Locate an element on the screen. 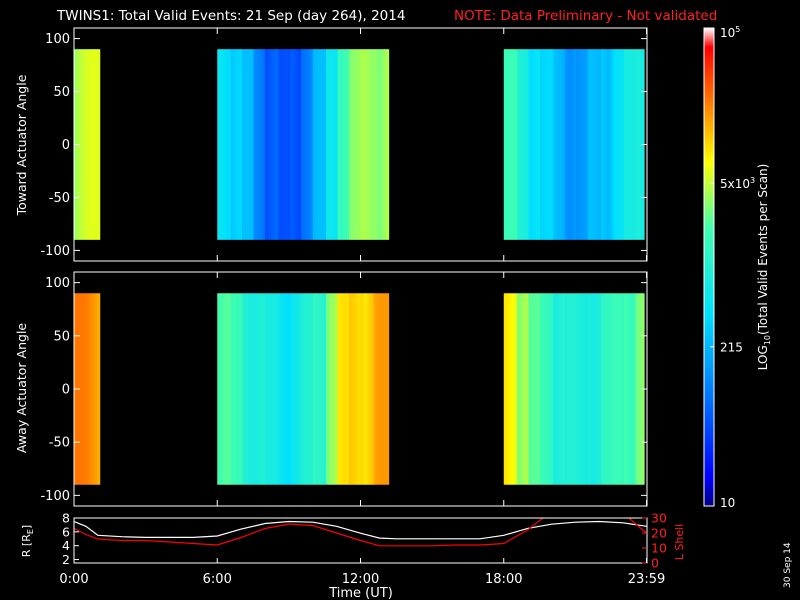 The image size is (800, 600). data-note: NOTE: Data Preliminary - Not validated is located at coordinates (585, 16).